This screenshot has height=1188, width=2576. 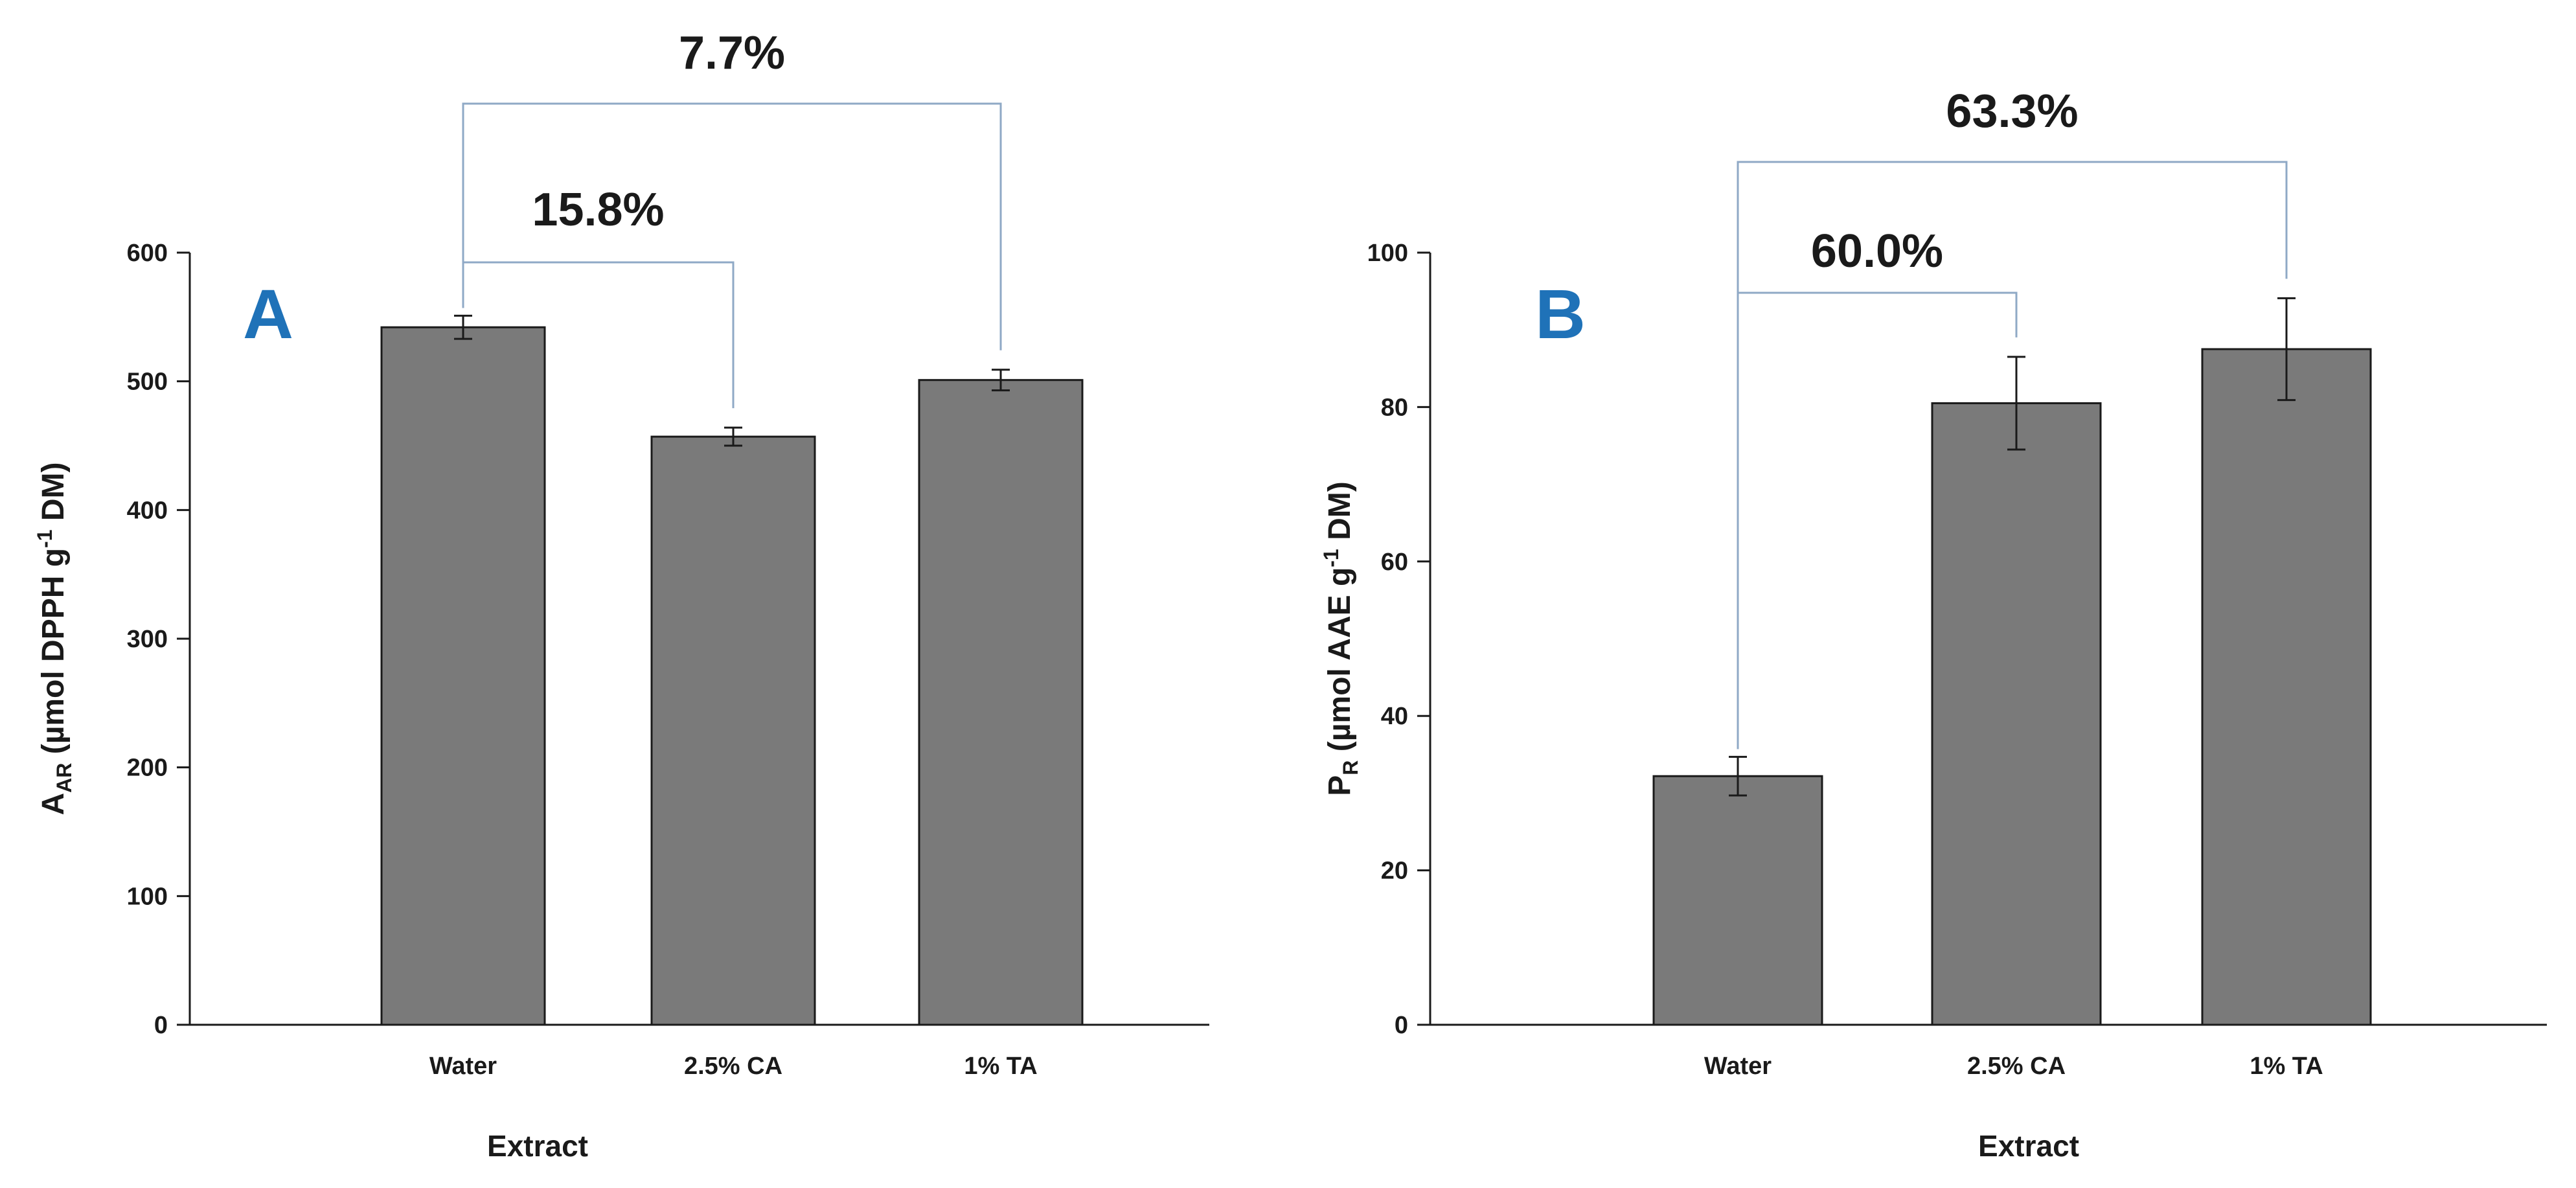 What do you see at coordinates (1398, 639) in the screenshot?
I see `chart-b-y-ticks: 0 20 40 60 80 100` at bounding box center [1398, 639].